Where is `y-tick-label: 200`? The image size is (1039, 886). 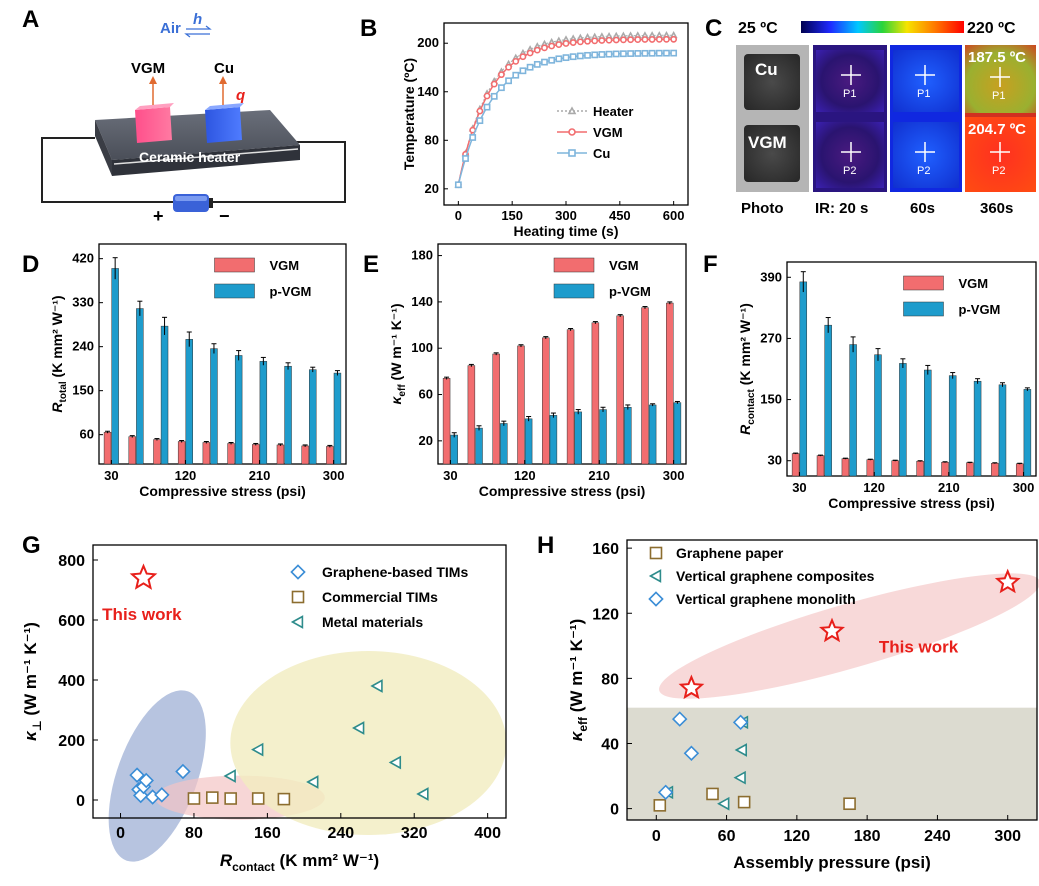 y-tick-label: 200 is located at coordinates (71, 741).